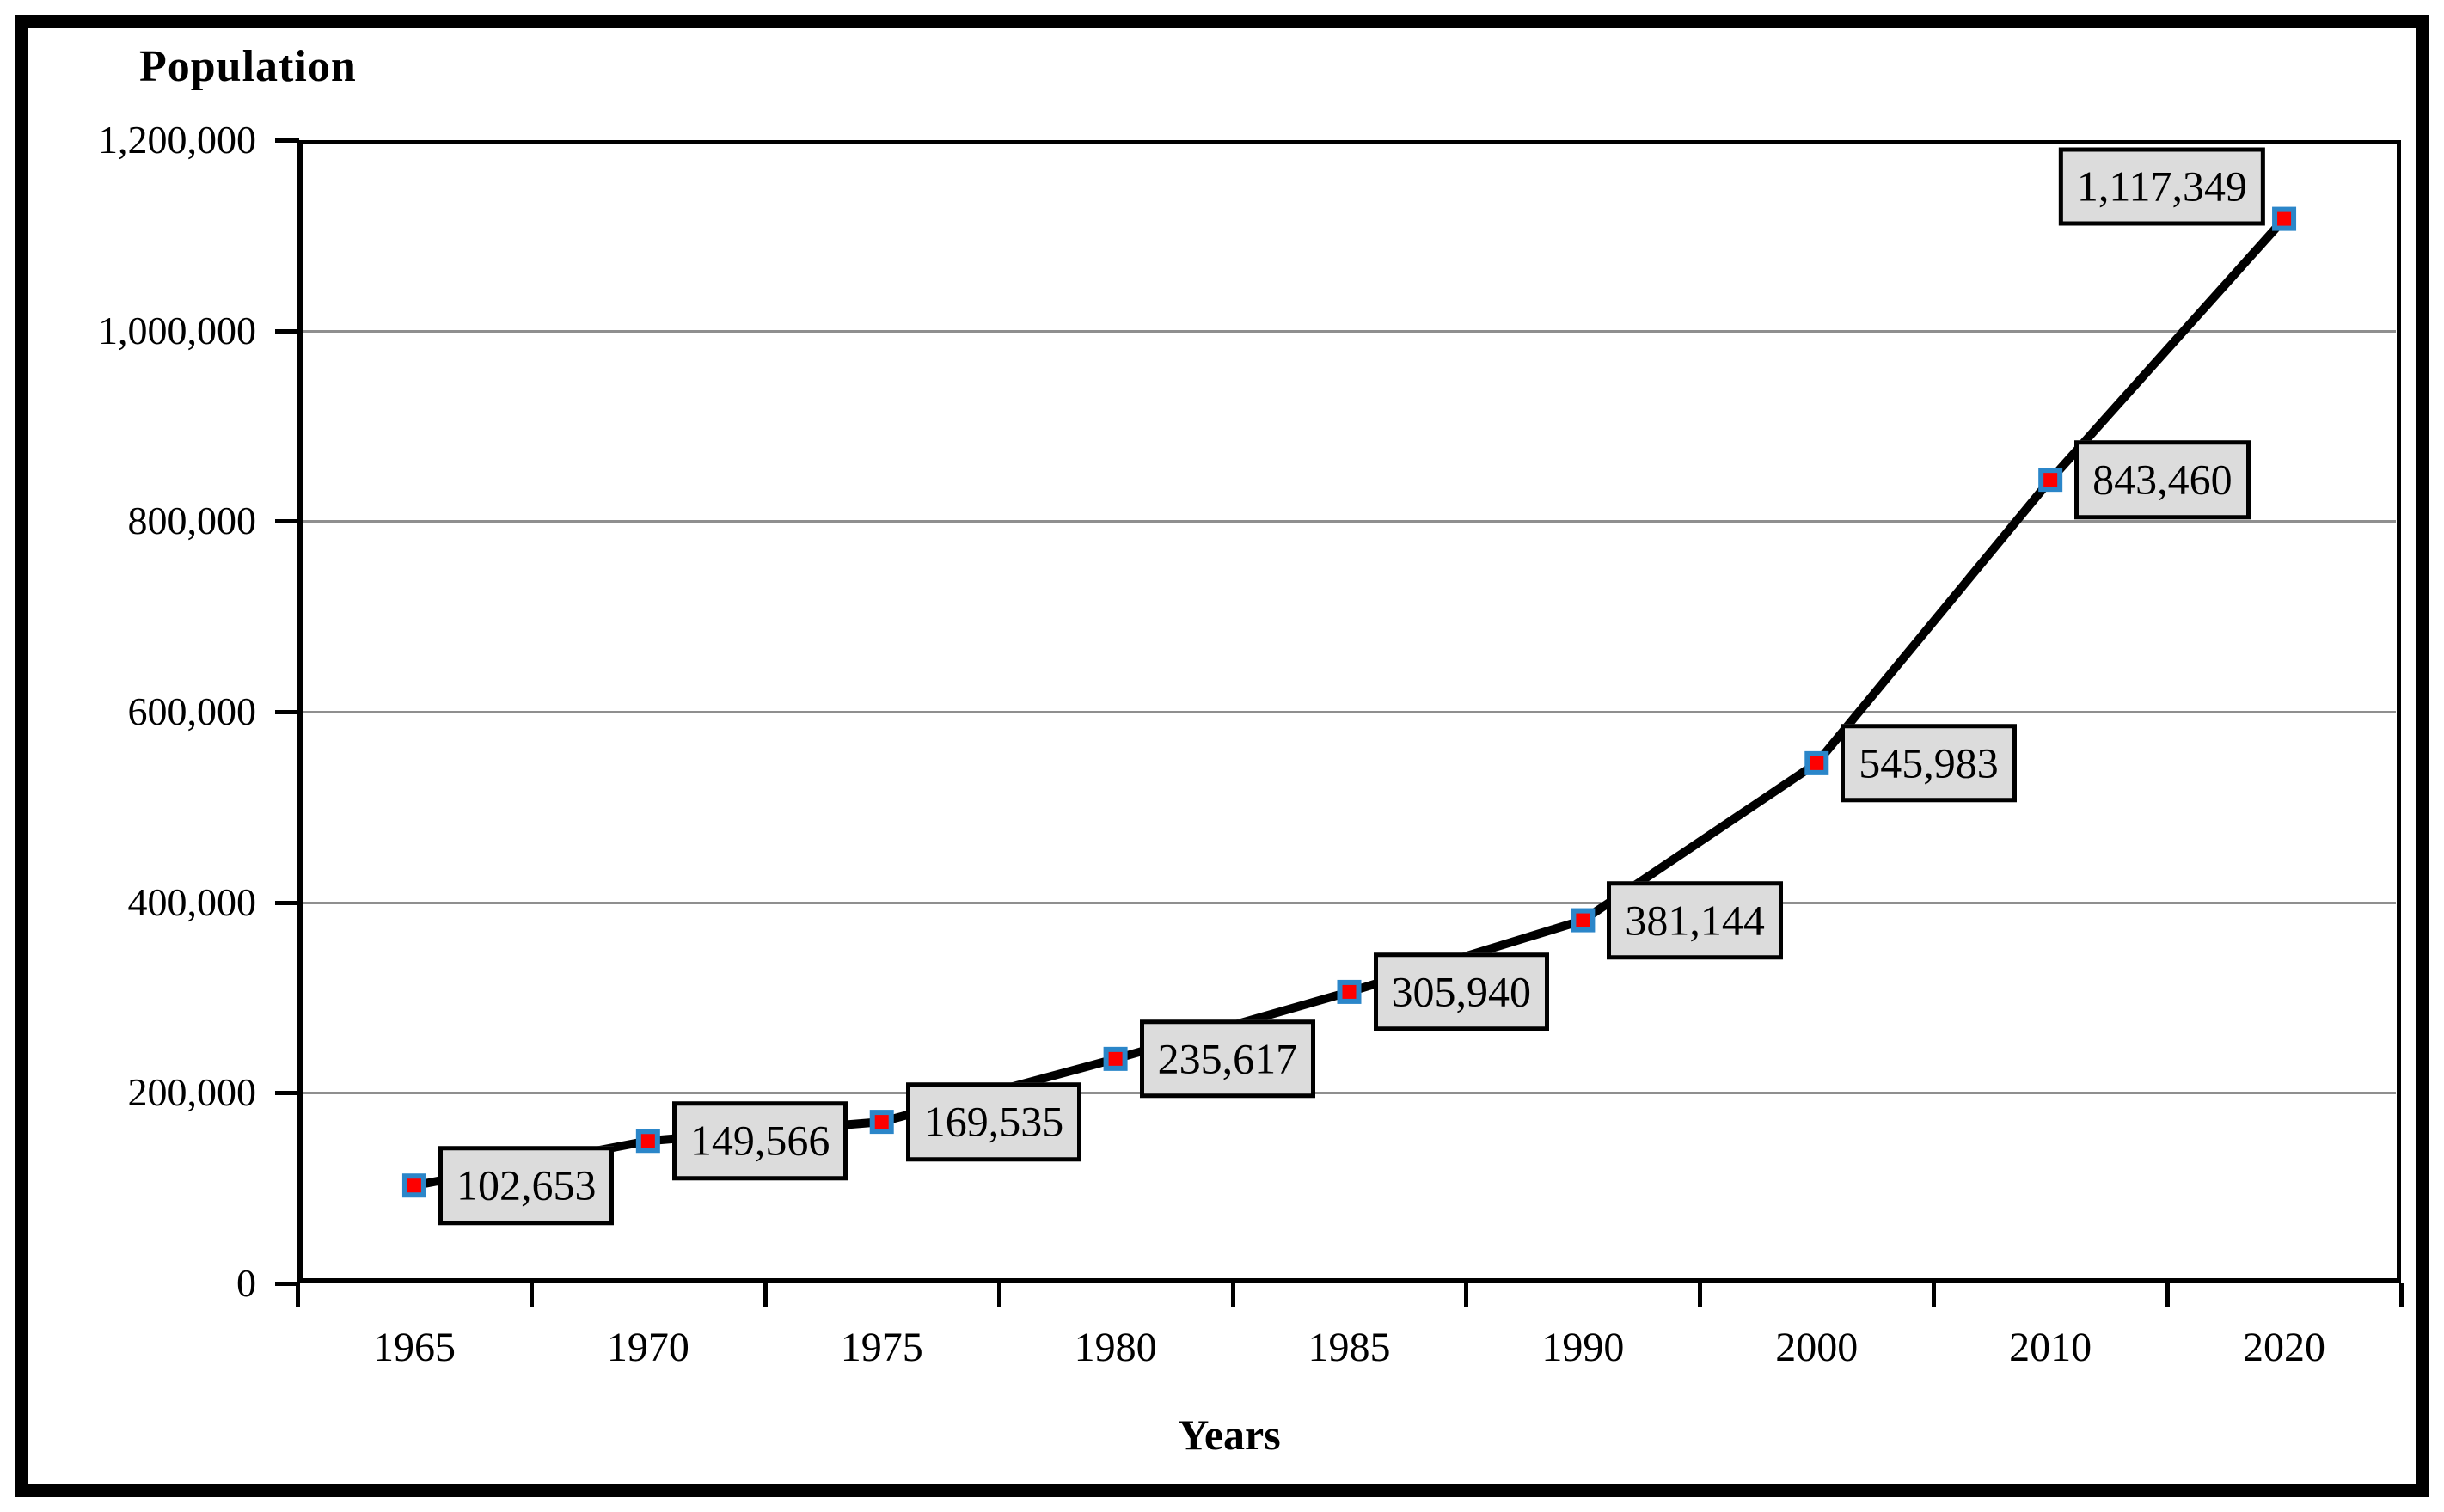 This screenshot has width=2444, height=1512. I want to click on y-tick-label: 200,000, so click(192, 1092).